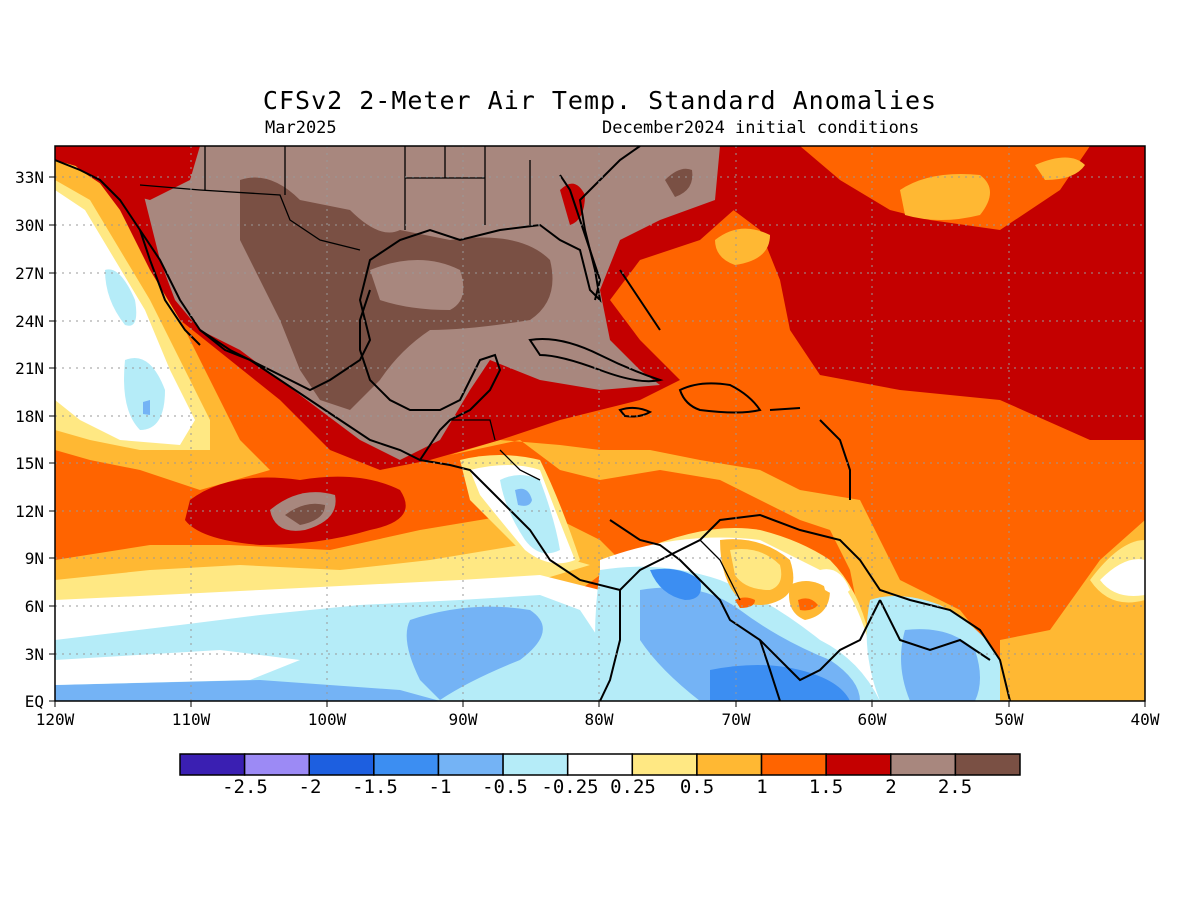  What do you see at coordinates (505, 787) in the screenshot?
I see `colorbar-label: -0.5` at bounding box center [505, 787].